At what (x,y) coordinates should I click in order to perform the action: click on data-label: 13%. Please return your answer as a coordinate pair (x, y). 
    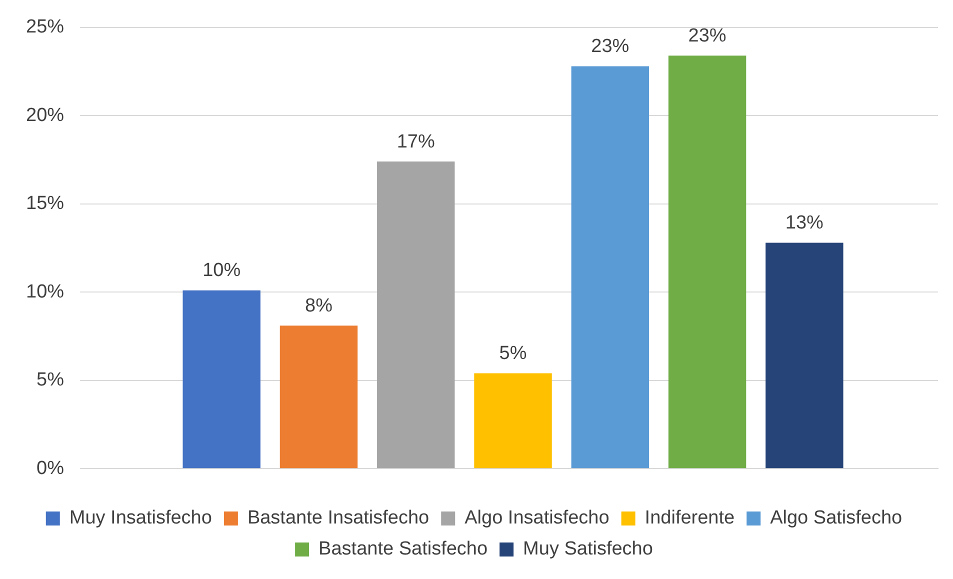
    Looking at the image, I should click on (804, 223).